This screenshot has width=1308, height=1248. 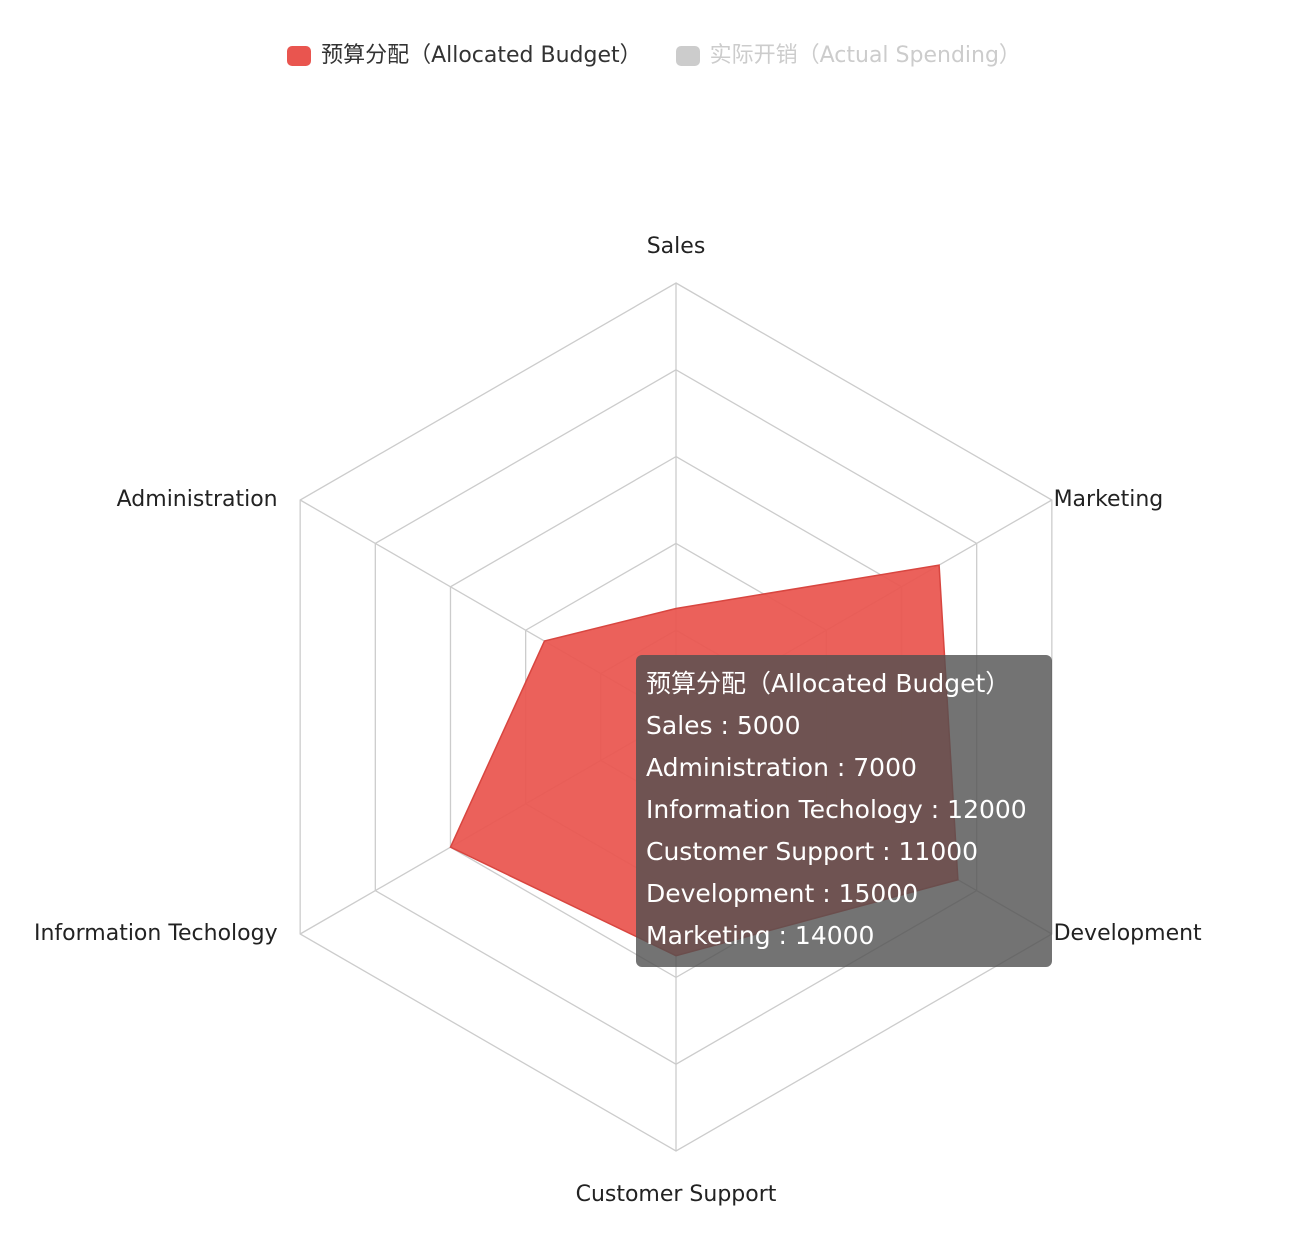 What do you see at coordinates (836, 809) in the screenshot?
I see `tooltip-row: Information Techology : 12000` at bounding box center [836, 809].